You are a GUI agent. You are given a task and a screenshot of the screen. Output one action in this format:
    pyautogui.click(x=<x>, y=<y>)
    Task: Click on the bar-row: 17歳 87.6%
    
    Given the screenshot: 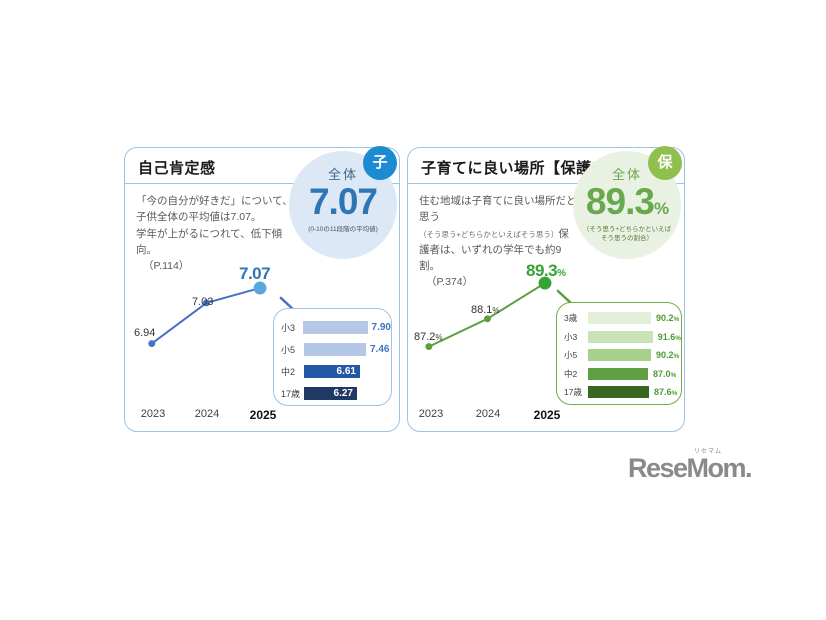 What is the action you would take?
    pyautogui.click(x=619, y=392)
    